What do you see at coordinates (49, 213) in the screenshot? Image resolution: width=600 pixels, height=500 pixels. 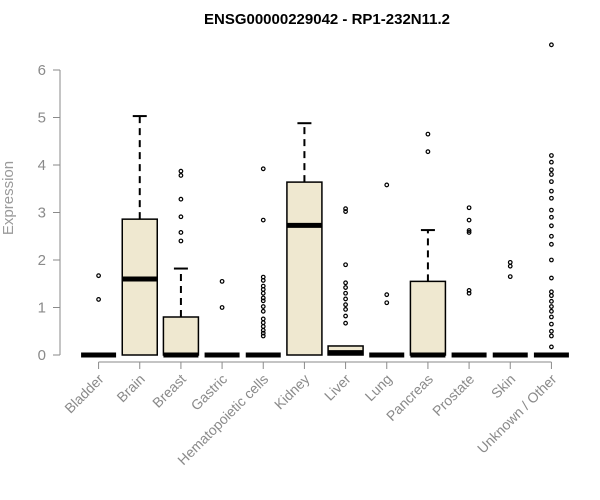 I see `y-axis: 0 1 2 3 4 5 6` at bounding box center [49, 213].